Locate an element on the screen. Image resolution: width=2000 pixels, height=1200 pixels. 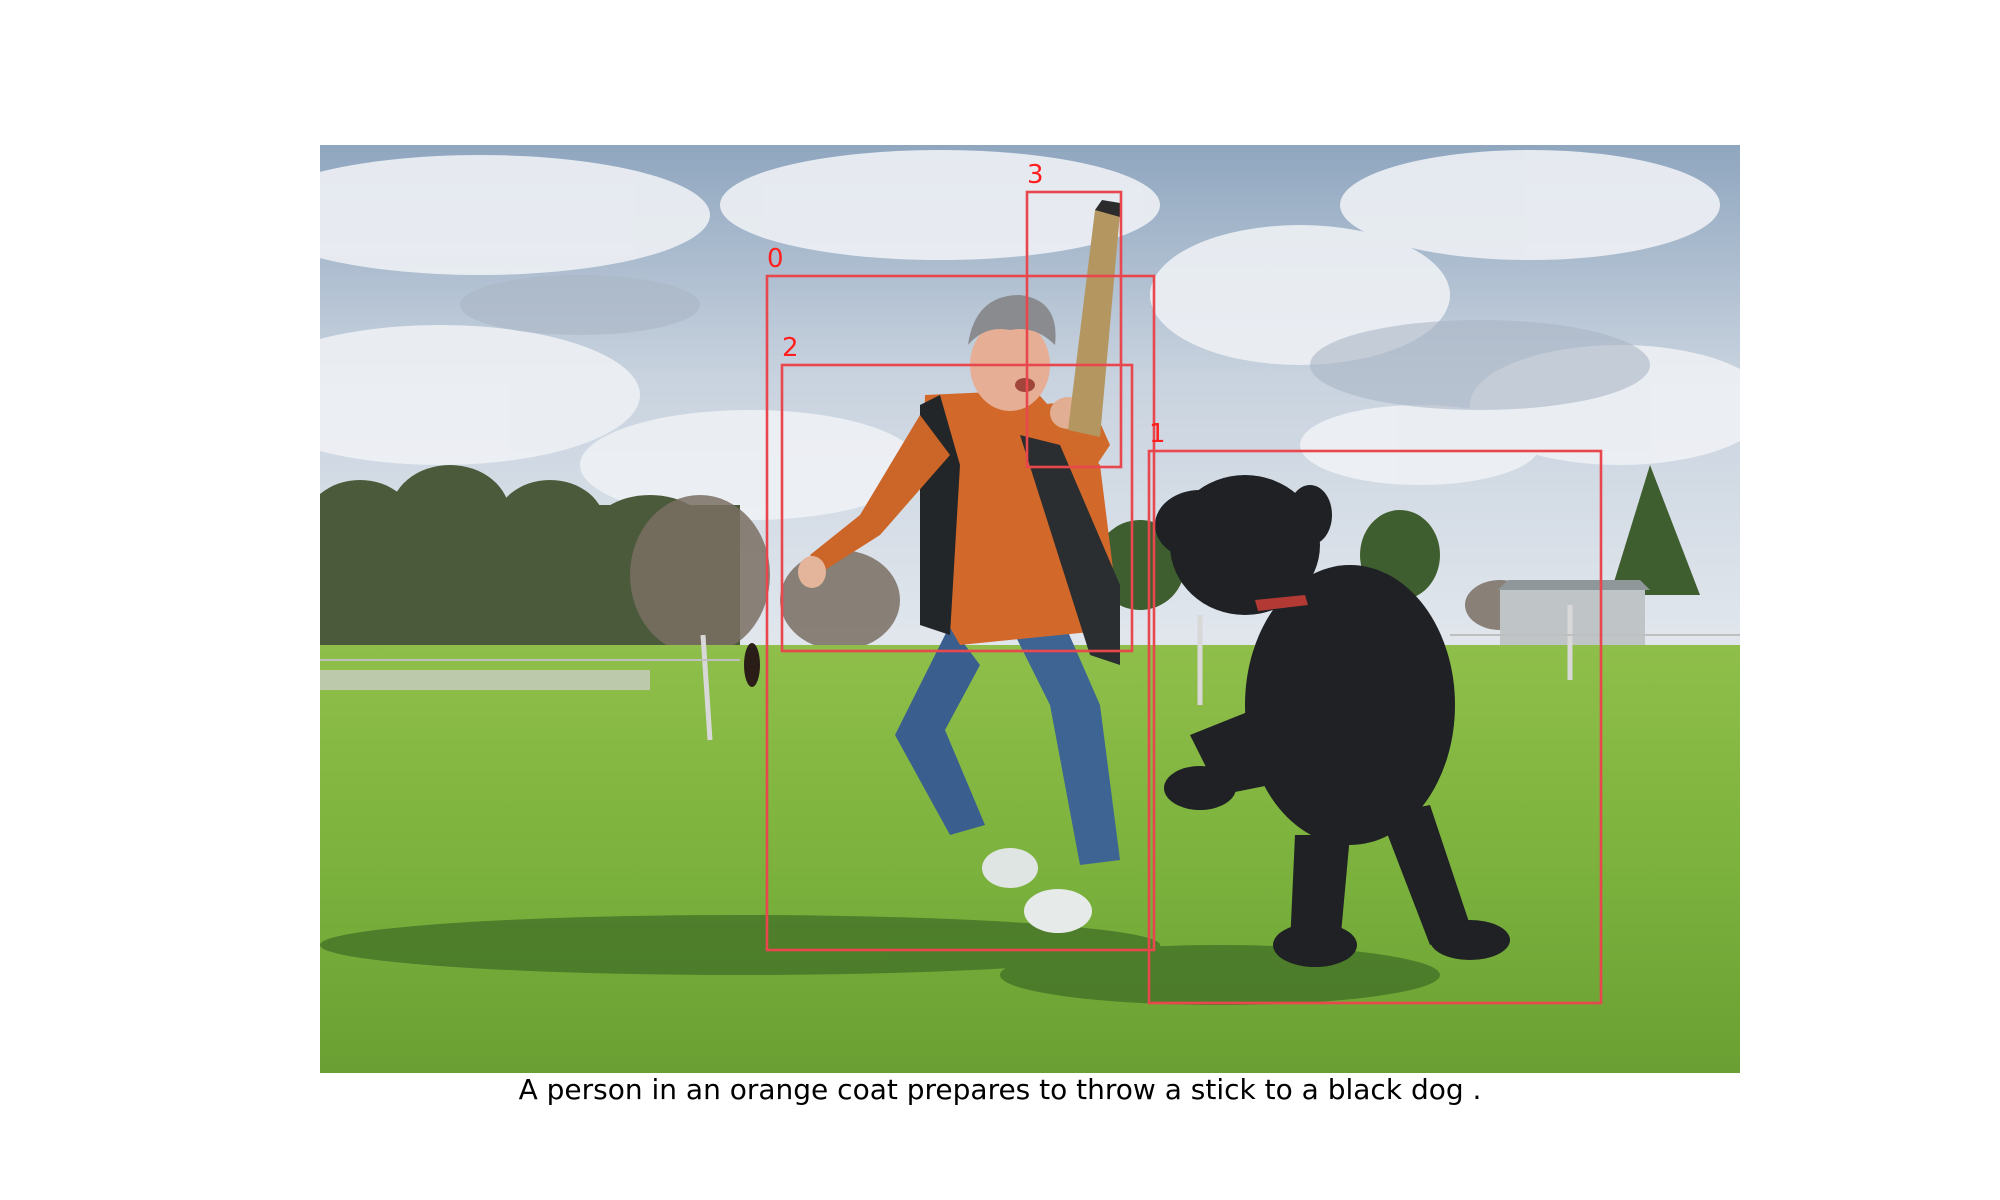
person is located at coordinates (959, 614).